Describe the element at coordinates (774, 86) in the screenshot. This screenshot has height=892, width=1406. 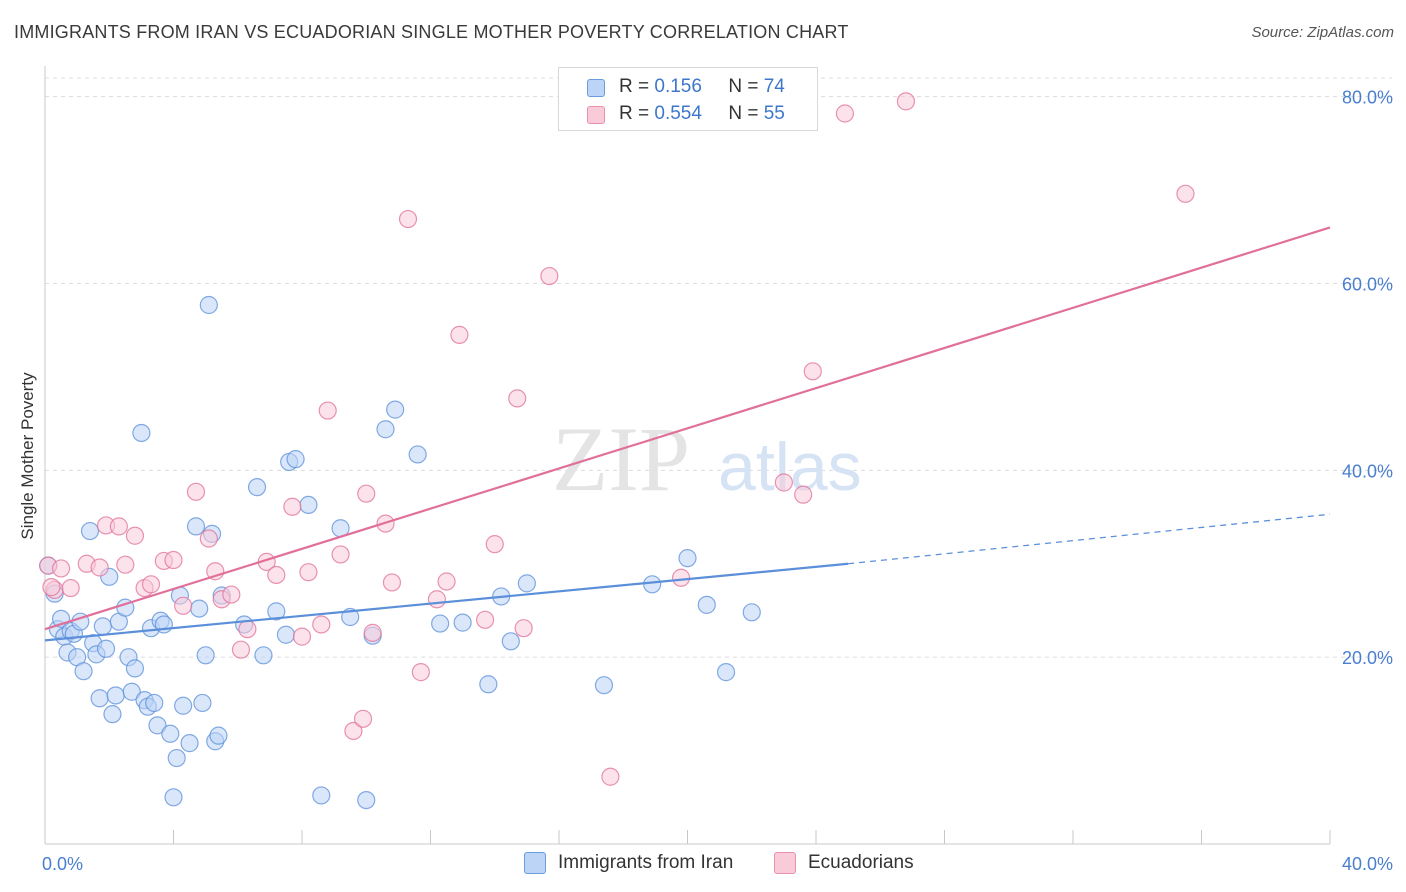
I see `legend-n-value: 74` at that location.